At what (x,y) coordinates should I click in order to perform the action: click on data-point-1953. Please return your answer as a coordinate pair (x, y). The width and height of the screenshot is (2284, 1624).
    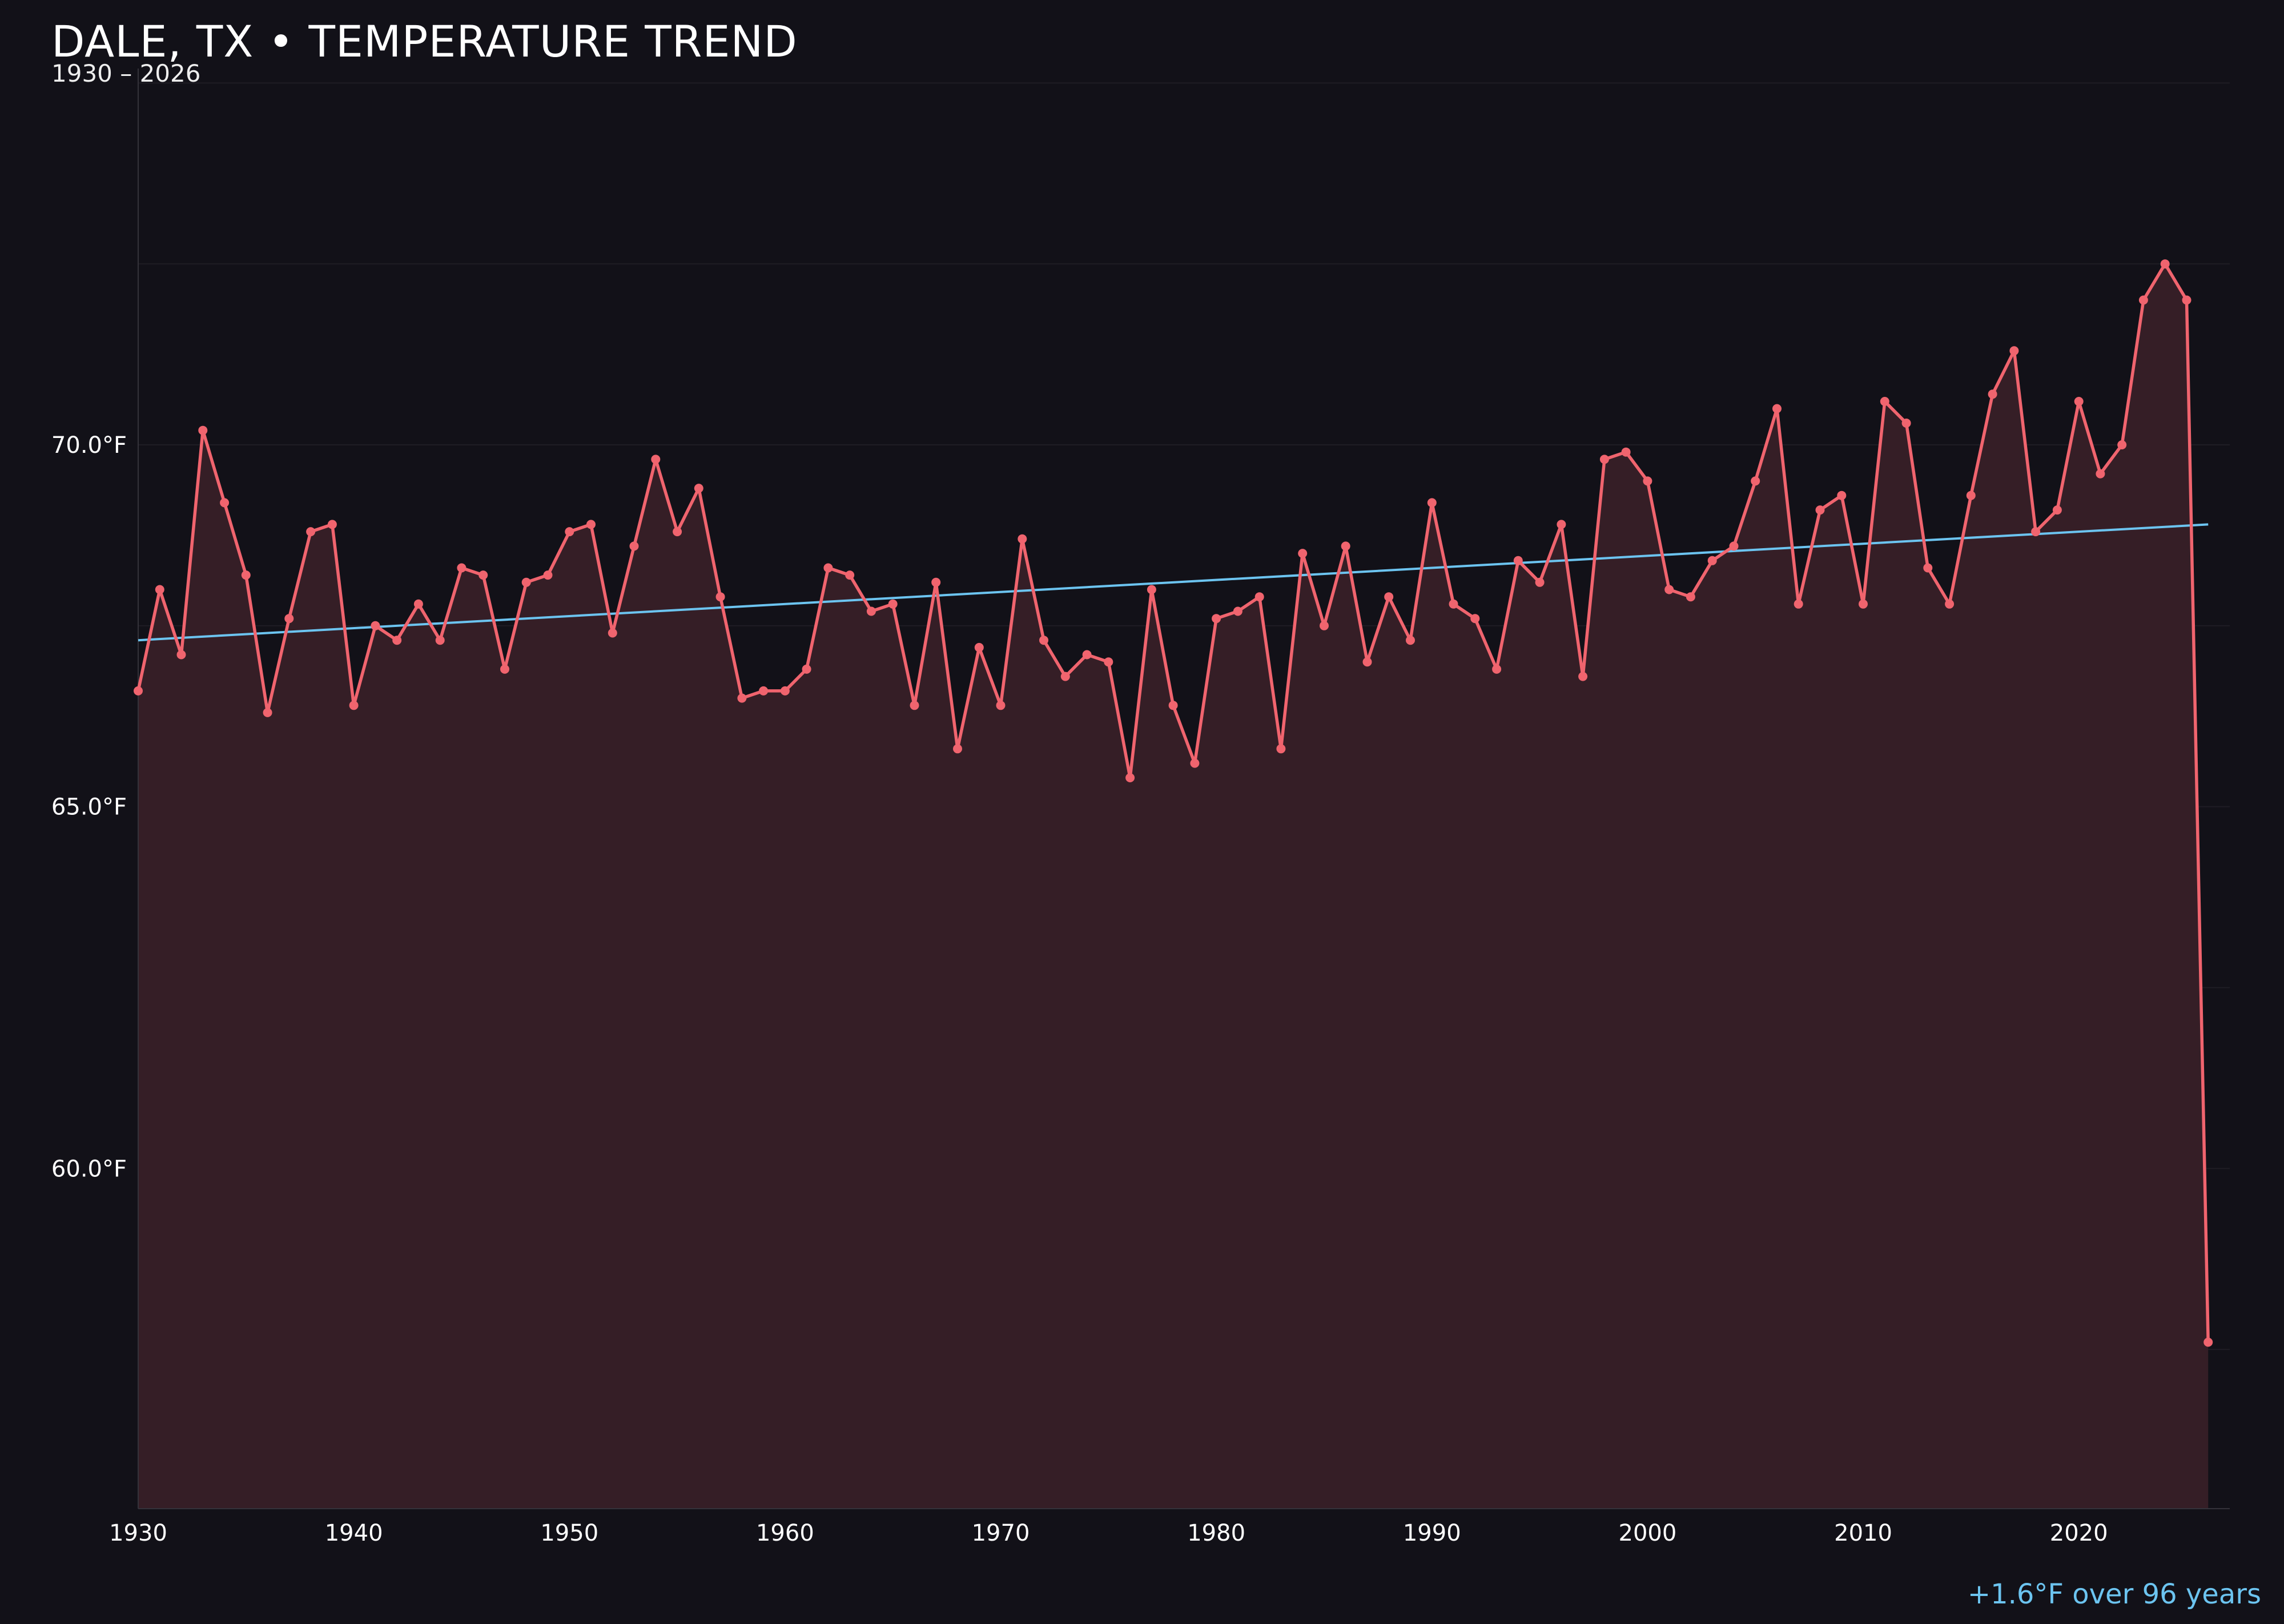
    Looking at the image, I should click on (634, 546).